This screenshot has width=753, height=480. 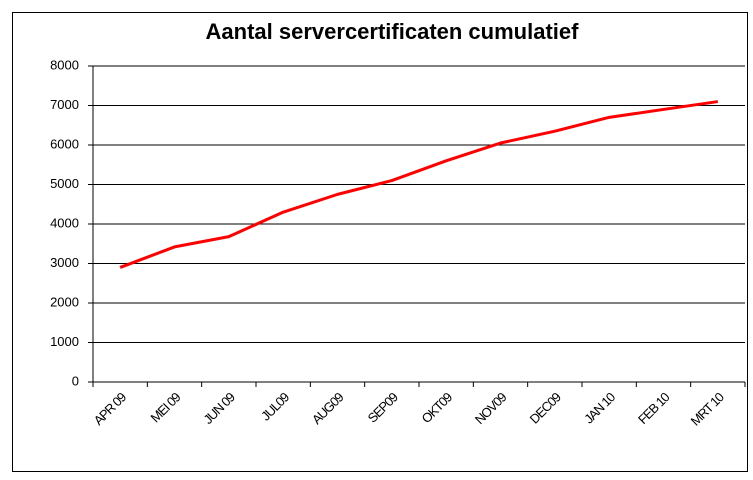 What do you see at coordinates (64, 262) in the screenshot?
I see `y-tick-label: 3000` at bounding box center [64, 262].